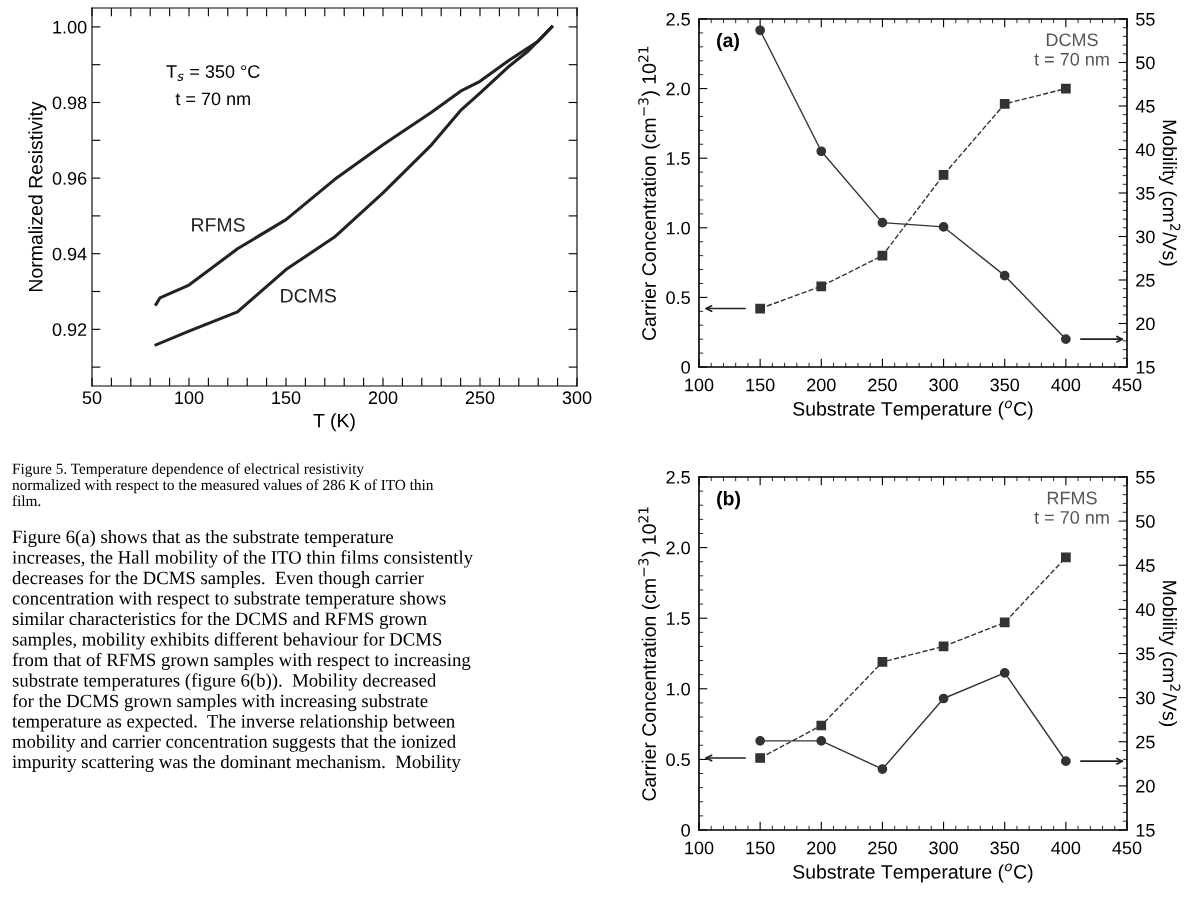 The height and width of the screenshot is (898, 1204). I want to click on annotation: RFMS t = 70 nm, so click(1071, 507).